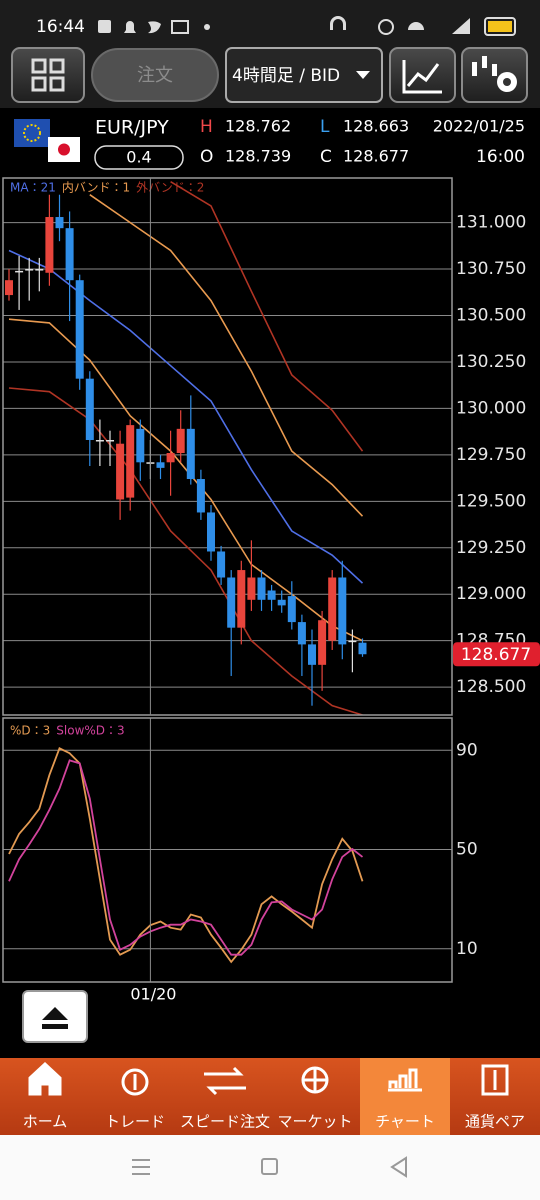  I want to click on spread-pill, so click(139, 157).